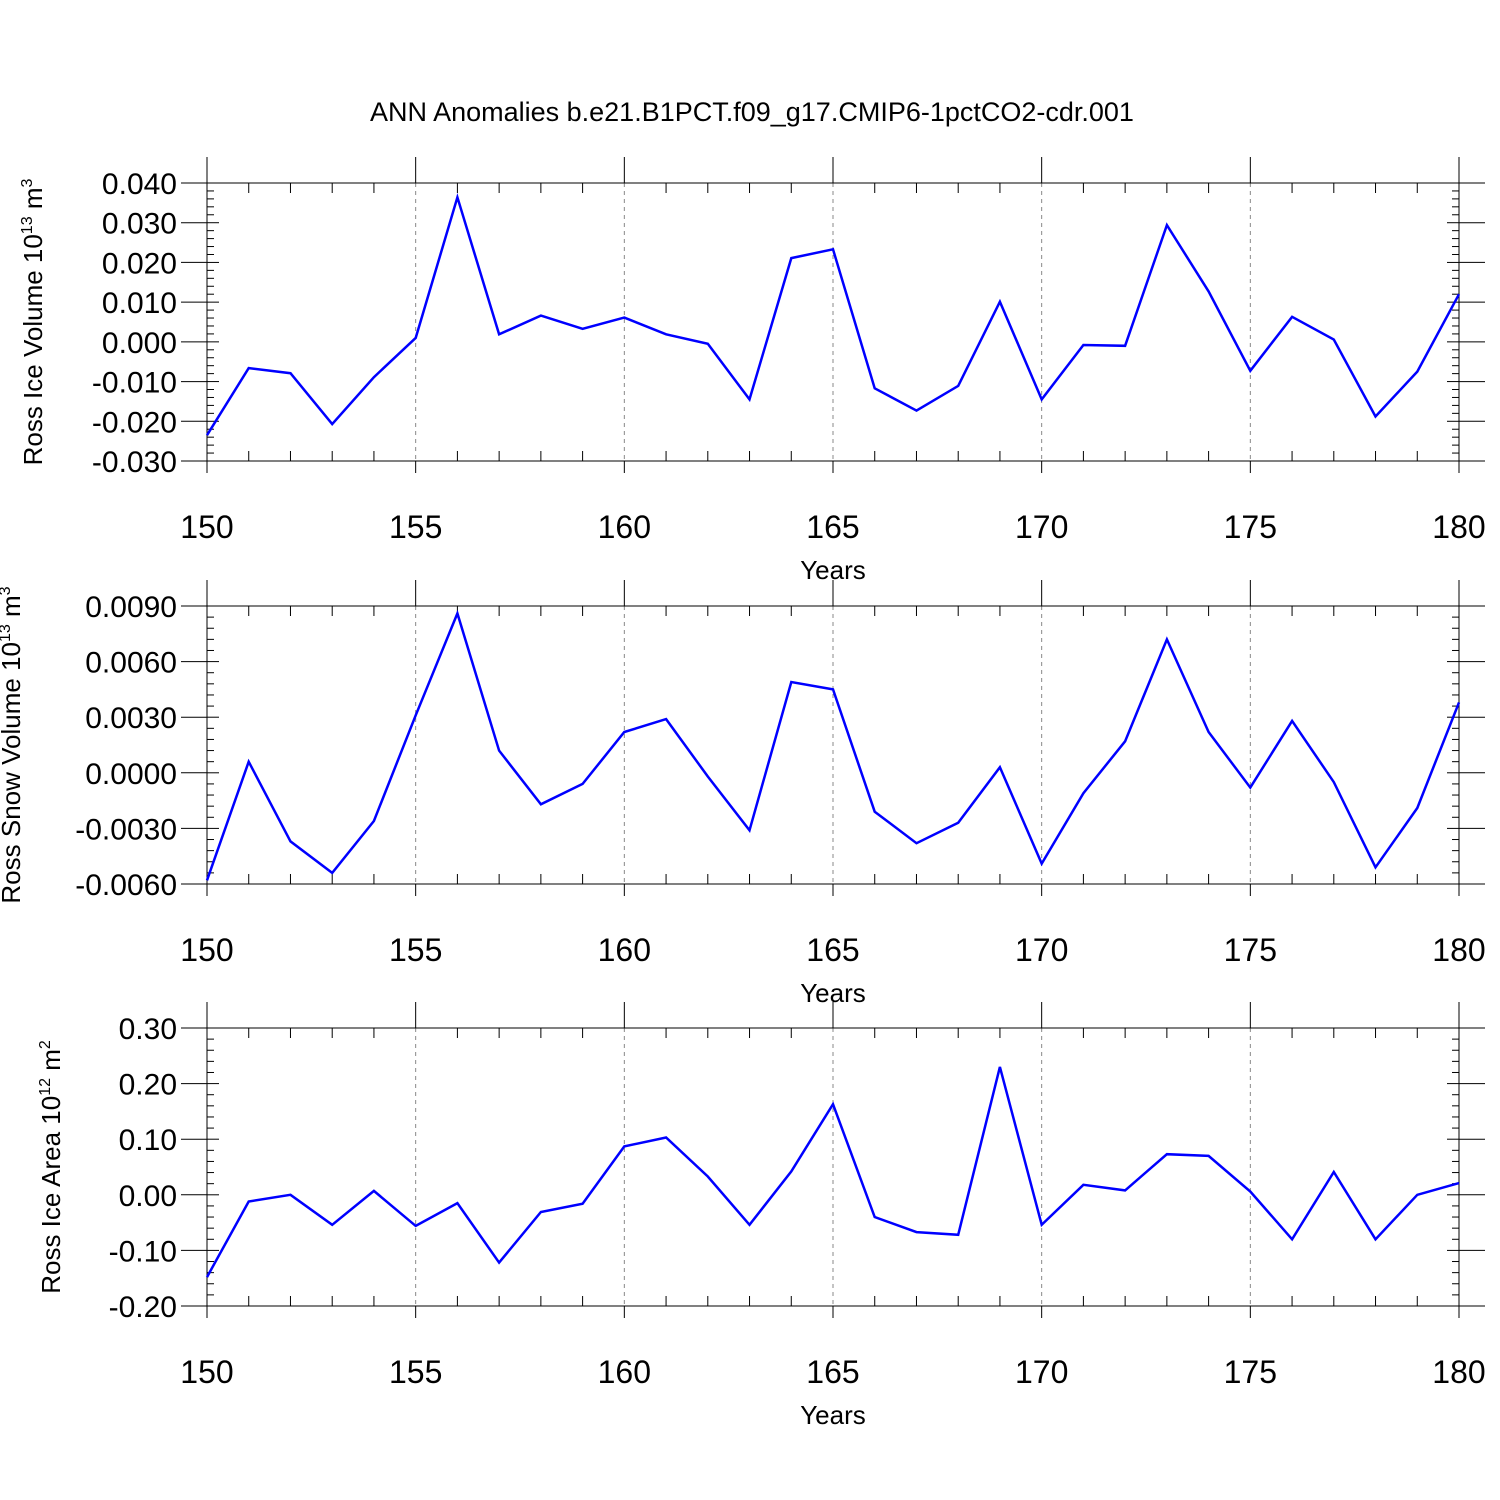 This screenshot has height=1500, width=1500. What do you see at coordinates (148, 1140) in the screenshot?
I see `y-tick-label: 0.10` at bounding box center [148, 1140].